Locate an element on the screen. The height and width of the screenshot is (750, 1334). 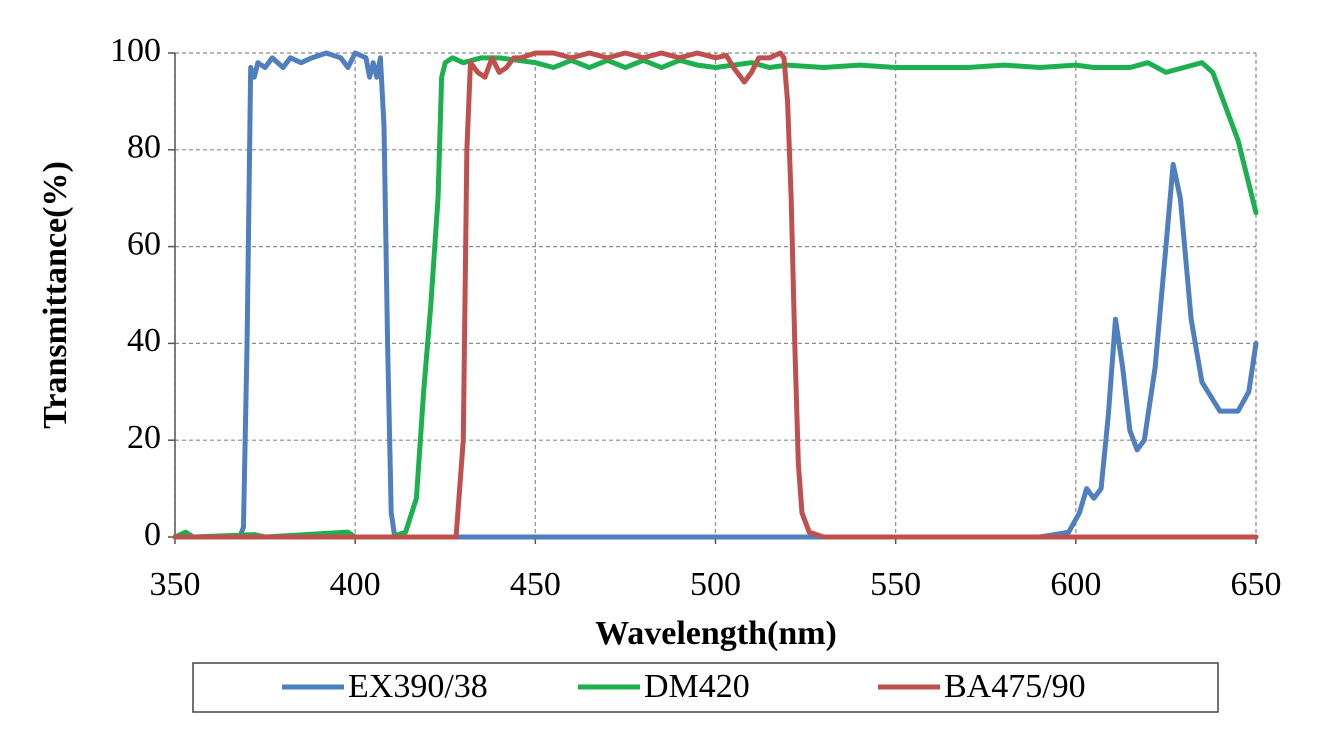
y-tick-label: 40 is located at coordinates (144, 340).